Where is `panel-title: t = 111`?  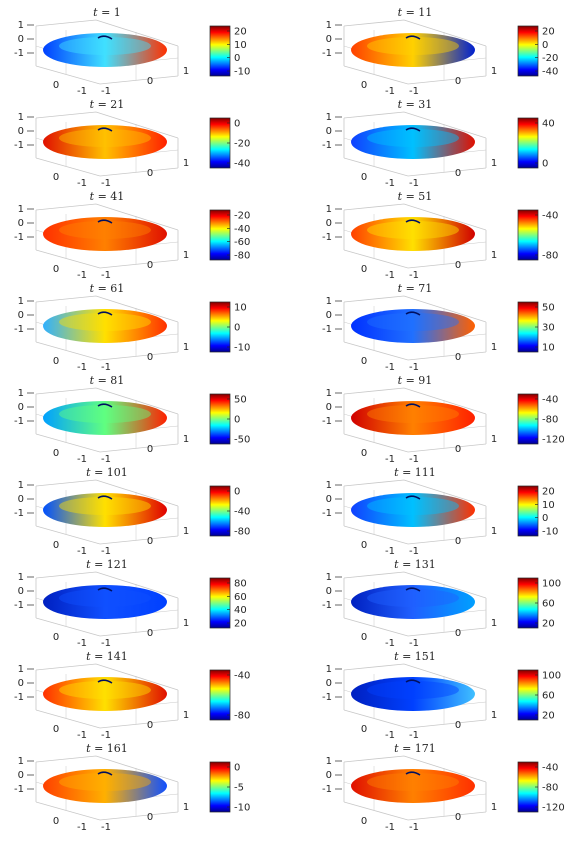
panel-title: t = 111 is located at coordinates (415, 472).